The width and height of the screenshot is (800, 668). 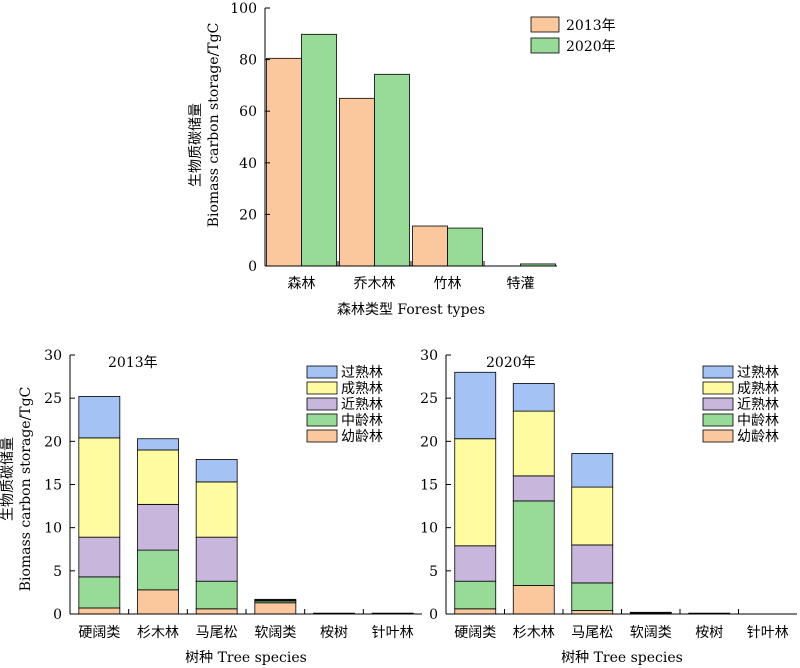 I want to click on bl-legend-label: 成熟林, so click(x=362, y=389).